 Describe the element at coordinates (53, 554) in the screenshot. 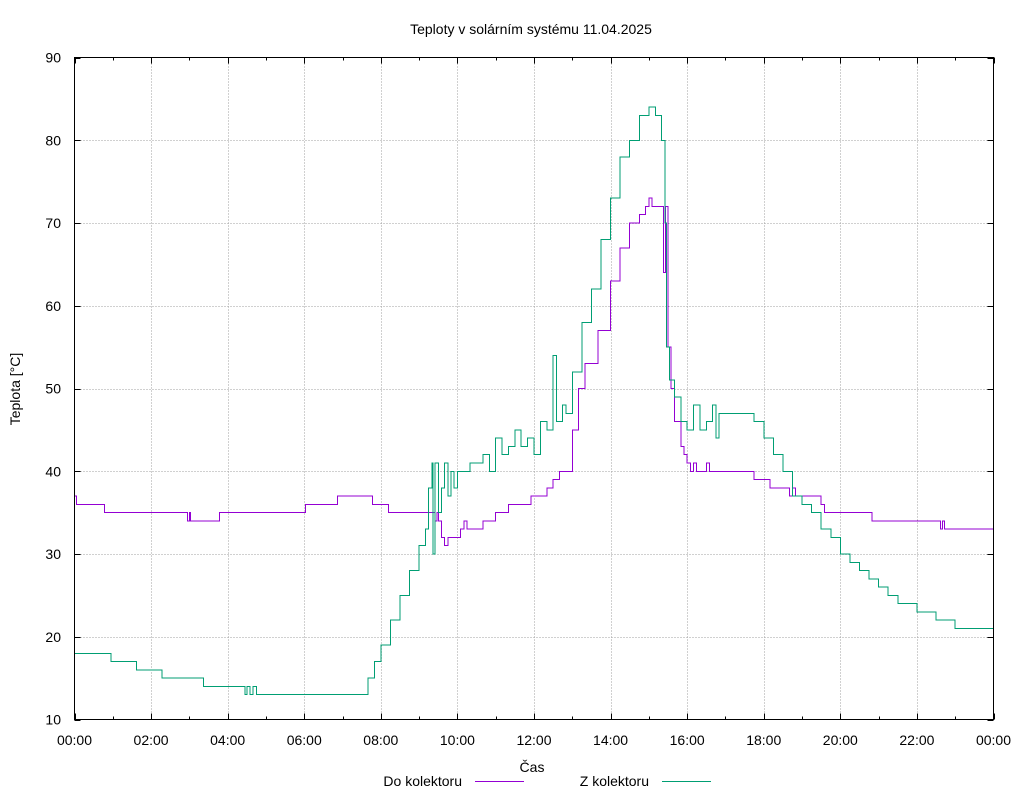

I see `y-tick-label: 30` at that location.